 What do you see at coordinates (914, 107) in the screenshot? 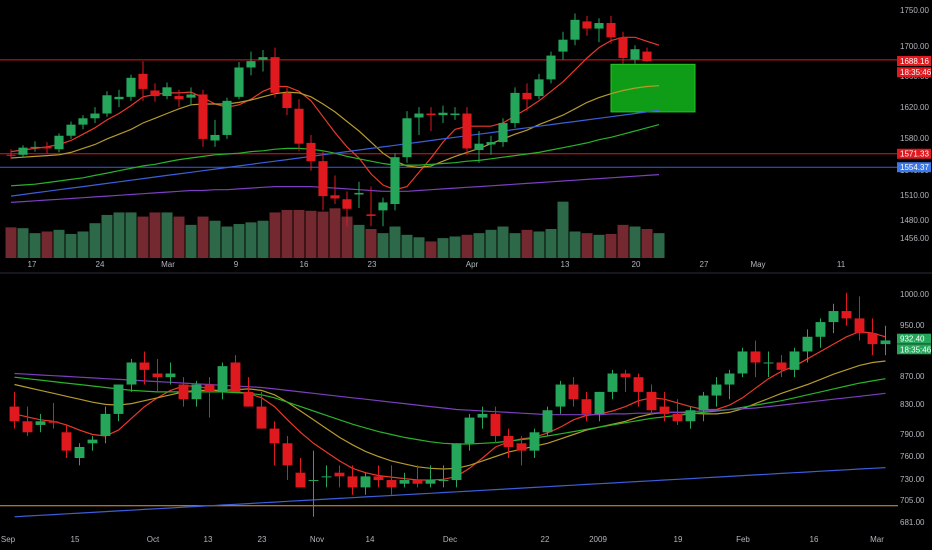
I see `y-axis-tick-label: 1620.00` at bounding box center [914, 107].